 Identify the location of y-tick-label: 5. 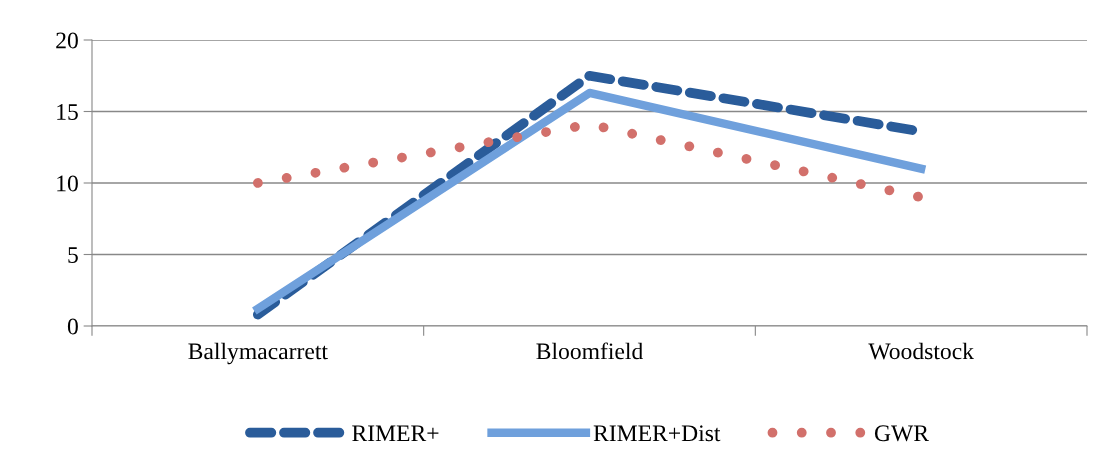
(73, 255).